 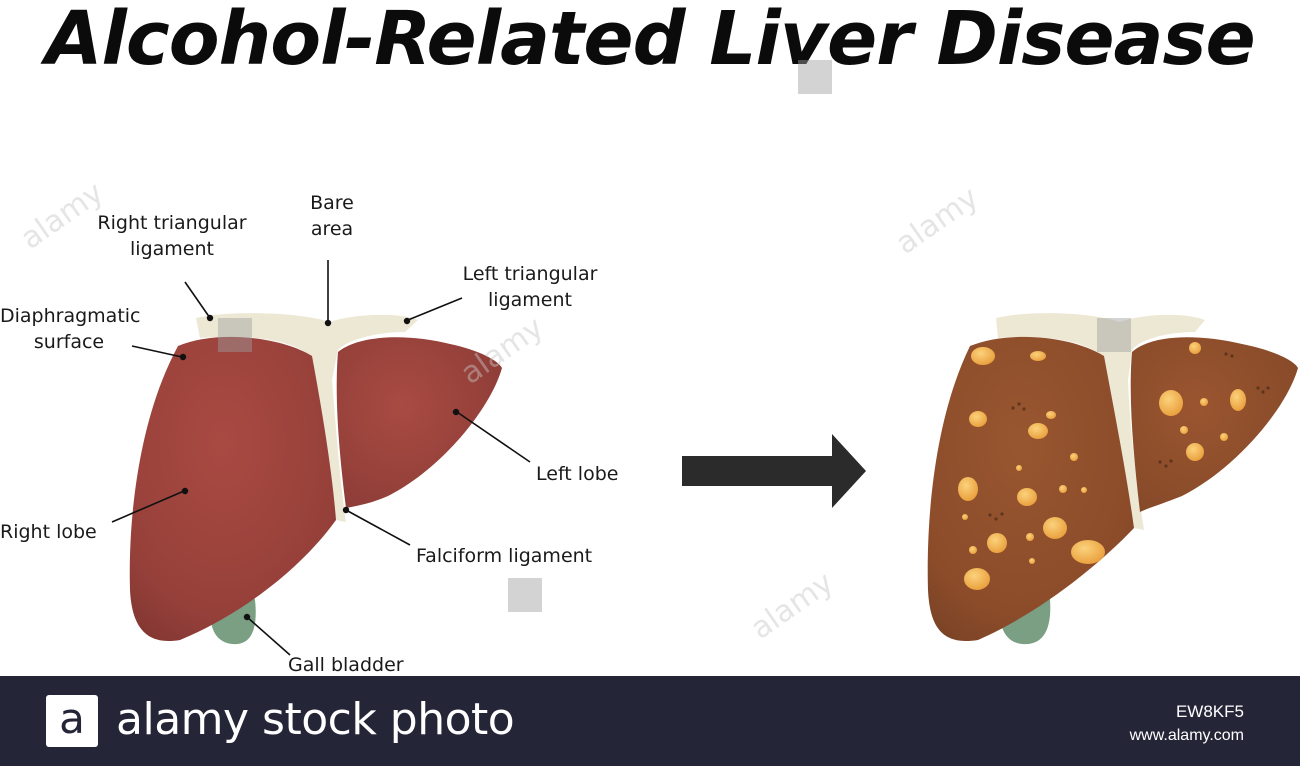 What do you see at coordinates (650, 41) in the screenshot?
I see `page-title: Alcohol-Related Liver Disease` at bounding box center [650, 41].